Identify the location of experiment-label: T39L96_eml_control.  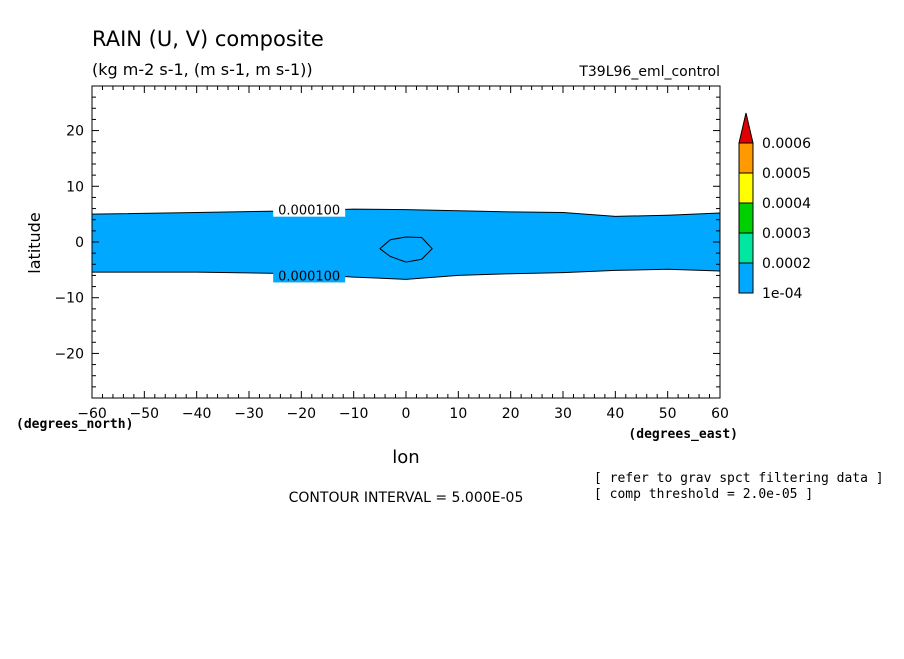
(649, 72).